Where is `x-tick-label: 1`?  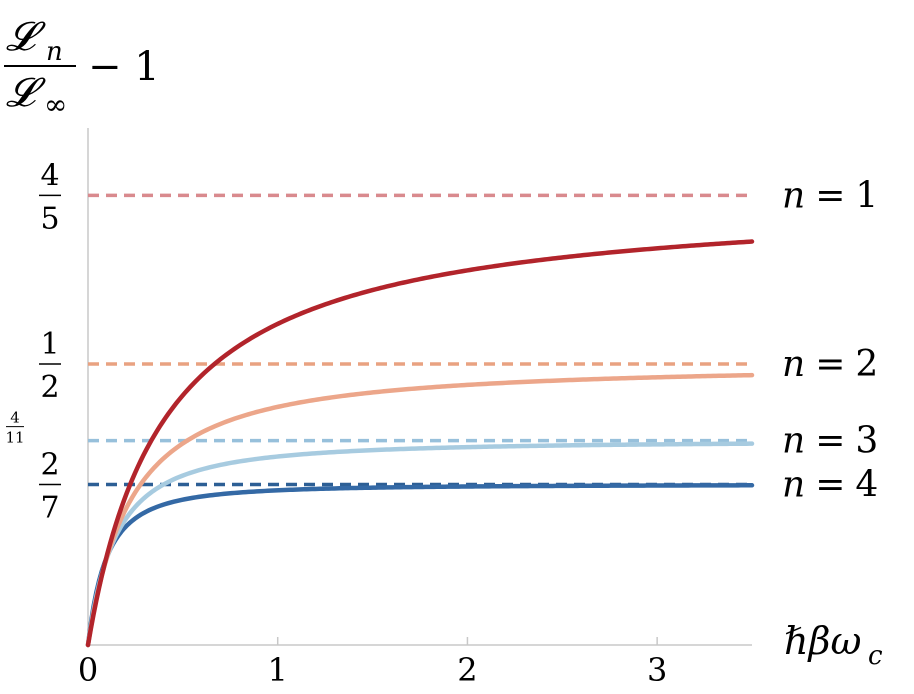 x-tick-label: 1 is located at coordinates (278, 670).